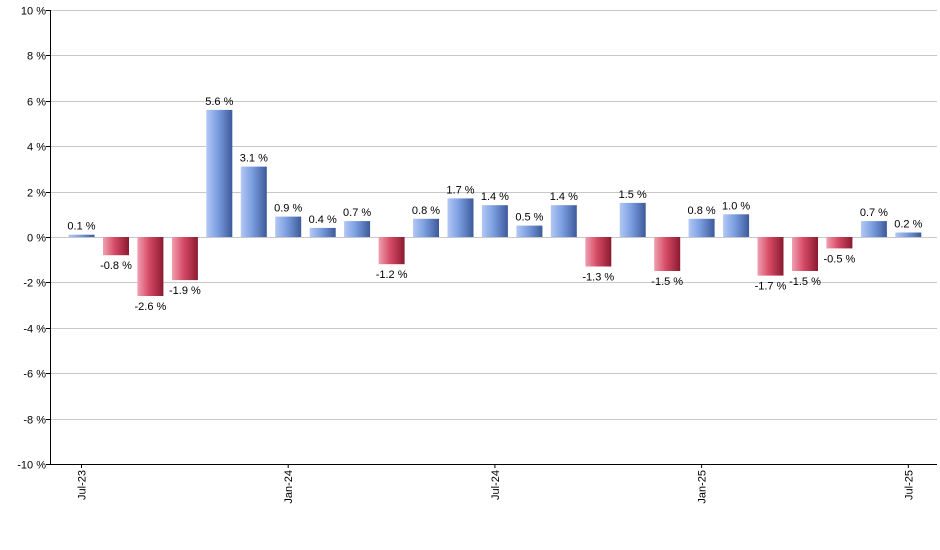 The image size is (940, 550). What do you see at coordinates (34, 421) in the screenshot?
I see `y-tick-label: -8 %` at bounding box center [34, 421].